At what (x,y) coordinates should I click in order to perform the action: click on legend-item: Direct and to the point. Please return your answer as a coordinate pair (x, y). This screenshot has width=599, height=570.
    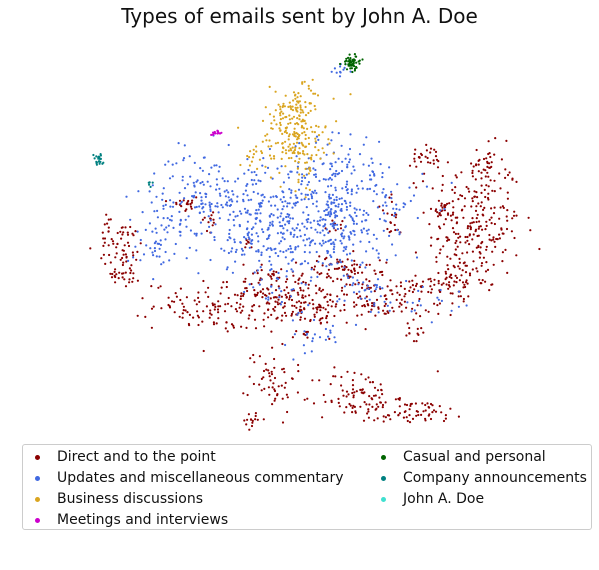
    Looking at the image, I should click on (125, 457).